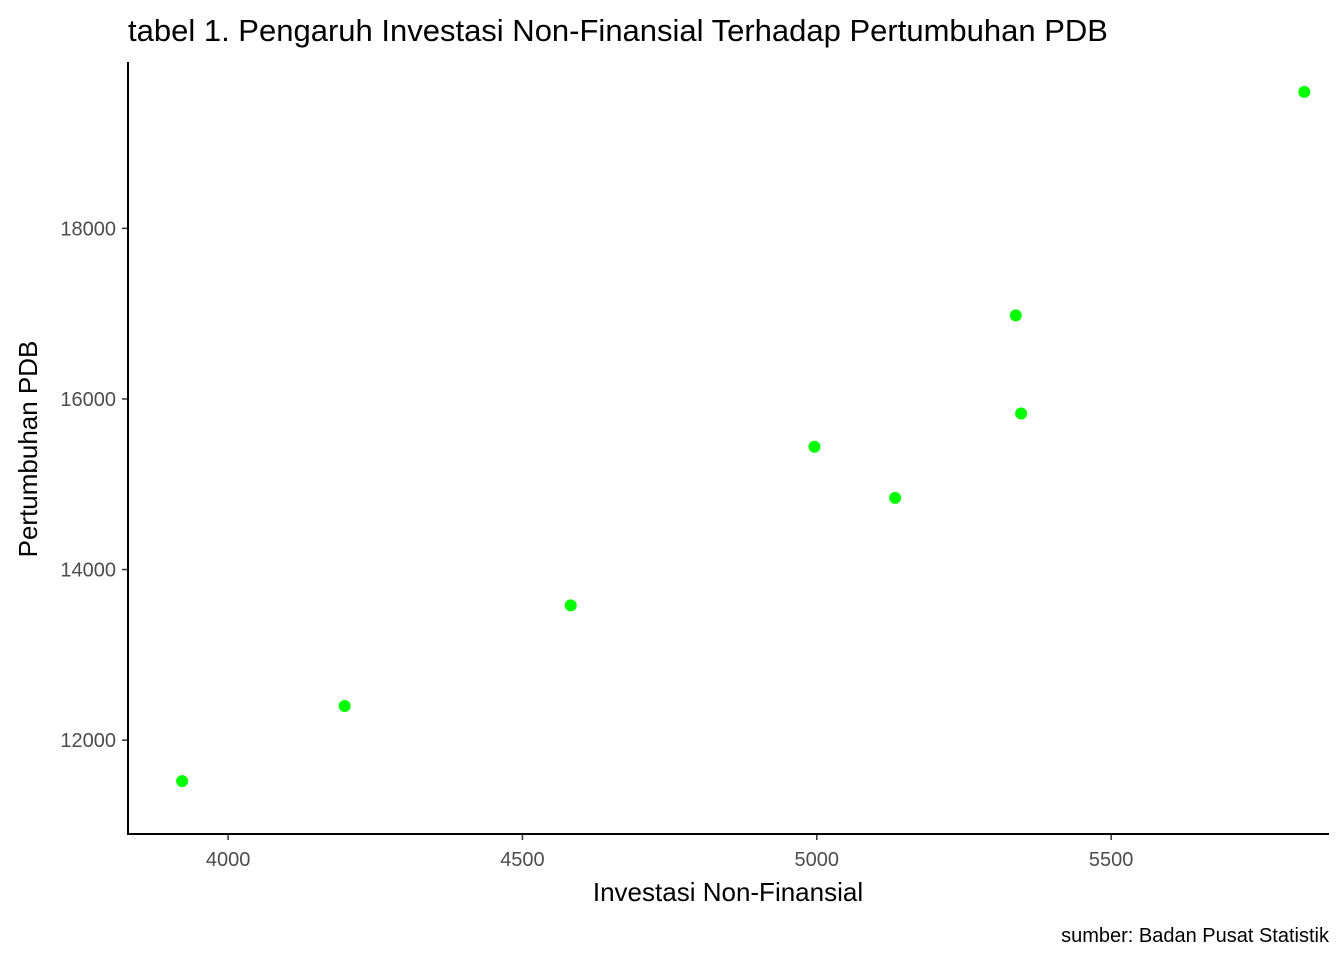  I want to click on y-tick-label: 12000, so click(88, 741).